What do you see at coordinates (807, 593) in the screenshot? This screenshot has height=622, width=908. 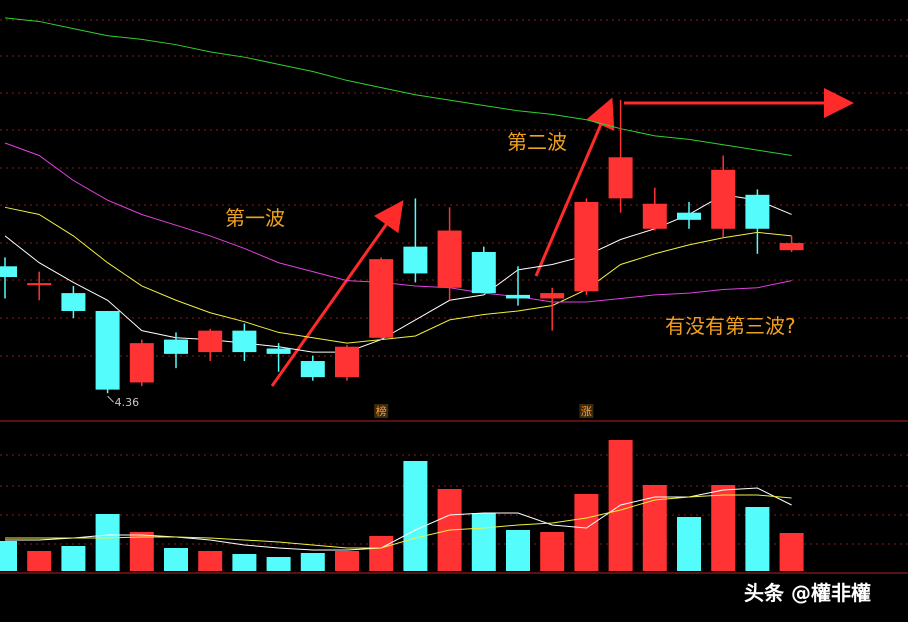 I see `watermark: 头条 @權非權` at bounding box center [807, 593].